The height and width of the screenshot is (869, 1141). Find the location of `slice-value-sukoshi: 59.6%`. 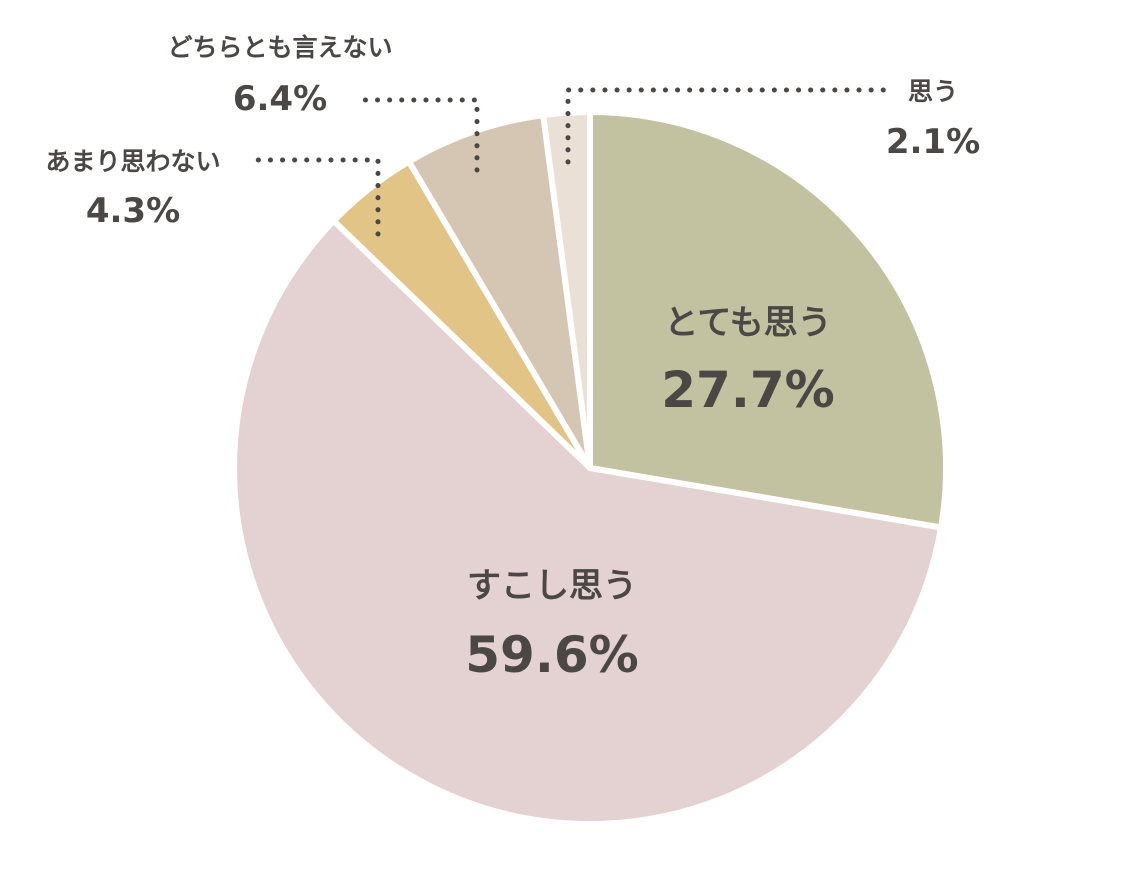

slice-value-sukoshi: 59.6% is located at coordinates (551, 655).